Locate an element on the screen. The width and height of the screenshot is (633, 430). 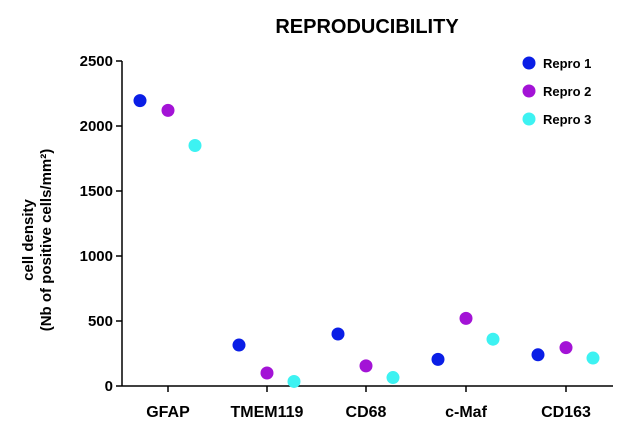
y-tick-label: 2000 is located at coordinates (96, 126).